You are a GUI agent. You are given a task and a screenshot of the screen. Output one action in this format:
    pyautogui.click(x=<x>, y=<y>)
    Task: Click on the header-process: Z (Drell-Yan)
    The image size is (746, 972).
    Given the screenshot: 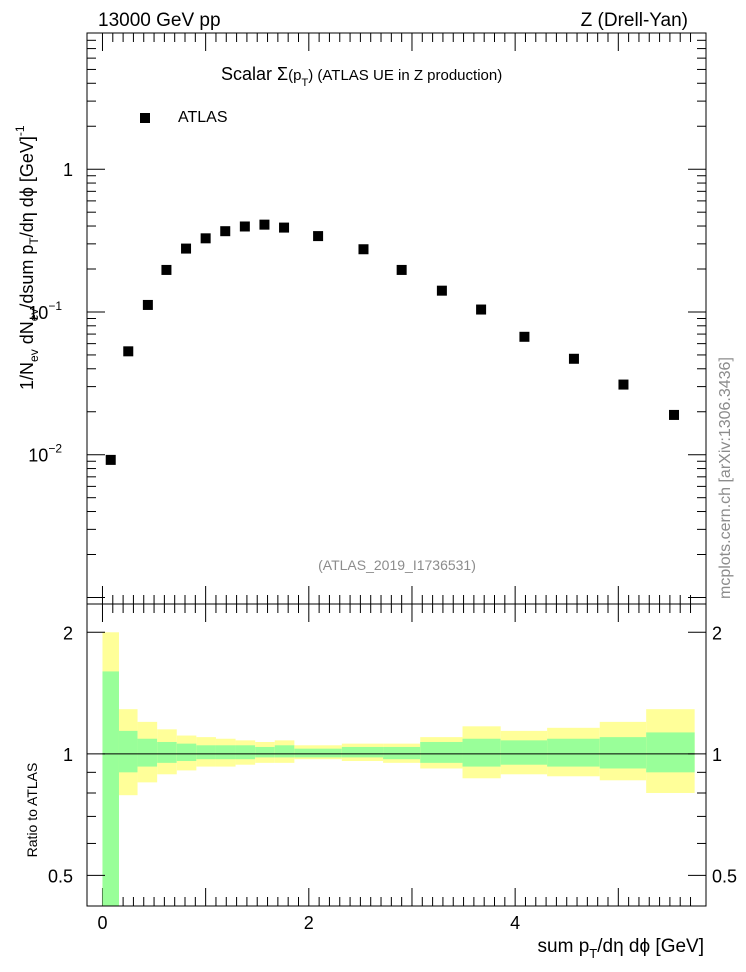 What is the action you would take?
    pyautogui.click(x=634, y=20)
    